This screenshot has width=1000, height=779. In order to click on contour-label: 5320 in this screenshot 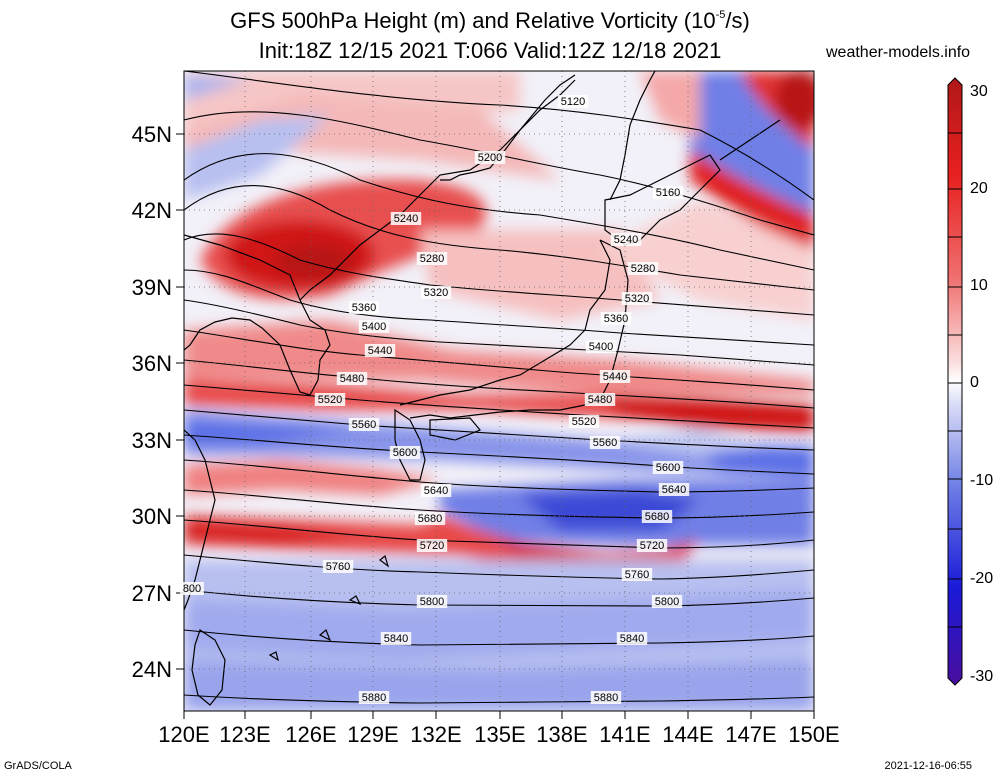, I will do `click(637, 299)`.